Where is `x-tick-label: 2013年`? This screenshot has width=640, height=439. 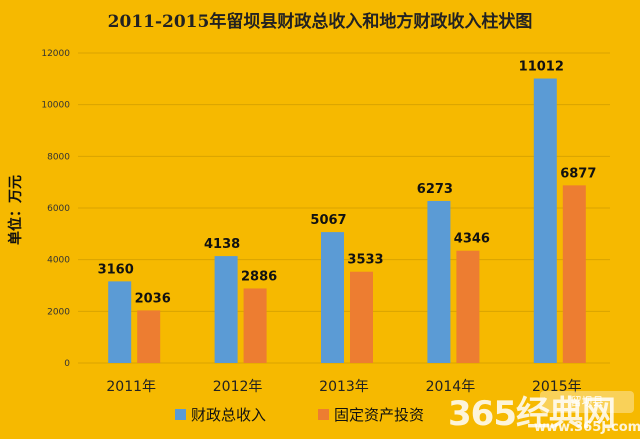
x-tick-label: 2013年 is located at coordinates (344, 387).